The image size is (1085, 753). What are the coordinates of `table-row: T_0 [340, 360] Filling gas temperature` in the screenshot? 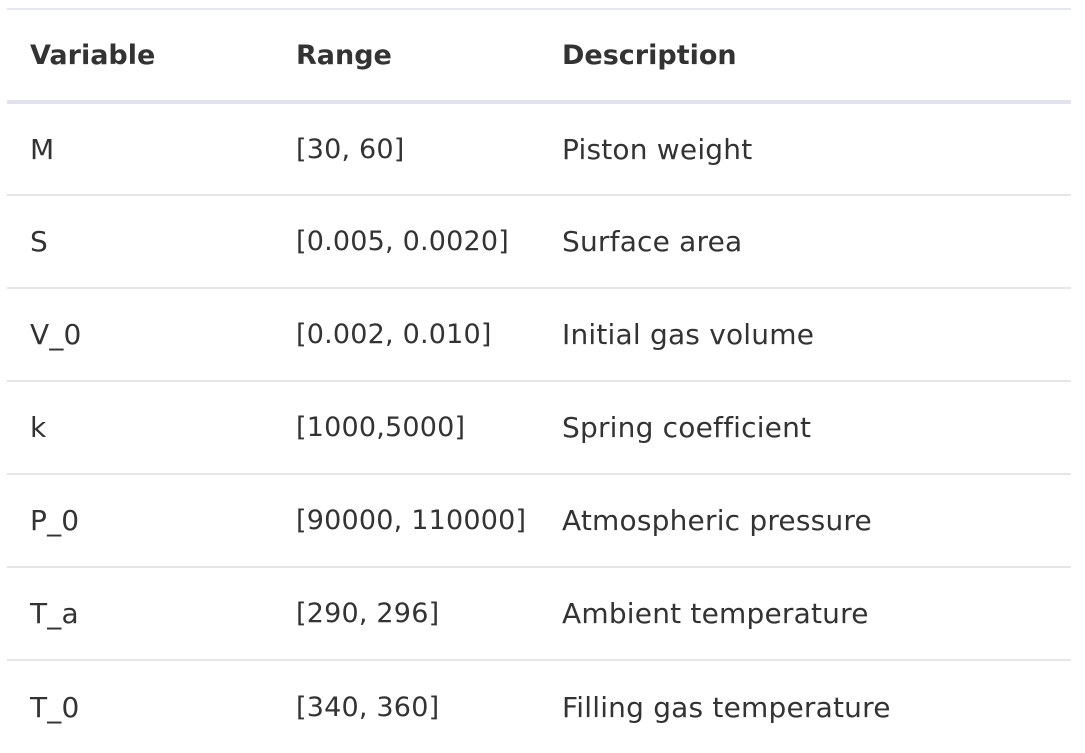 It's located at (539, 706).